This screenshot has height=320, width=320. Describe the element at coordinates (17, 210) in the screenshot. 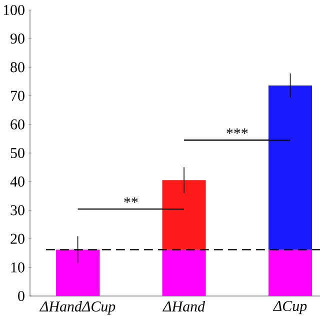

I see `y-tick-label: 30` at that location.